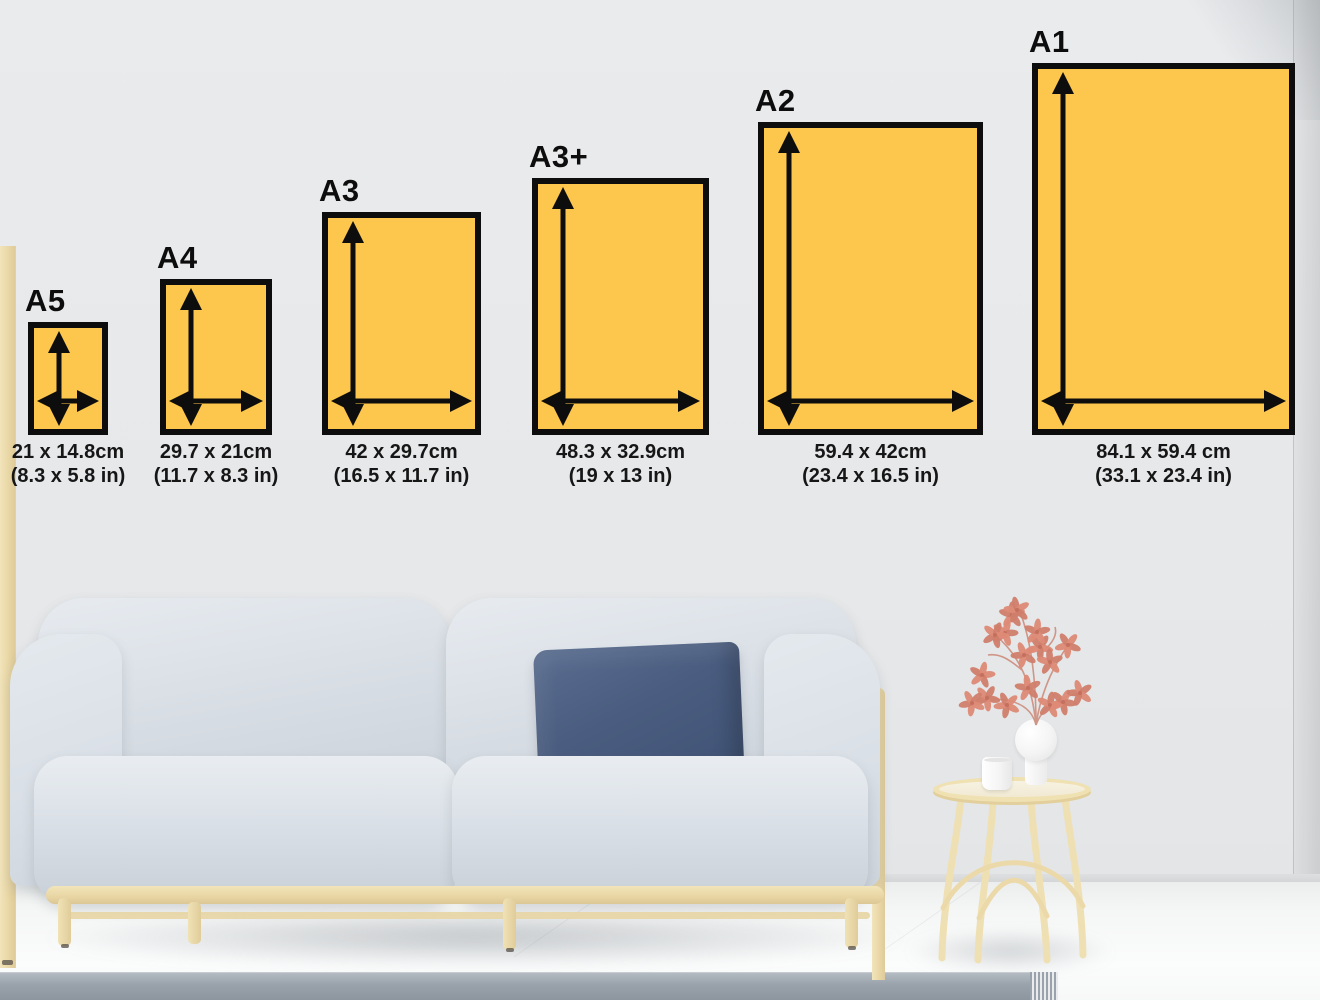 The width and height of the screenshot is (1320, 1000). Describe the element at coordinates (246, 830) in the screenshot. I see `sofa-seat-cushion-left` at that location.